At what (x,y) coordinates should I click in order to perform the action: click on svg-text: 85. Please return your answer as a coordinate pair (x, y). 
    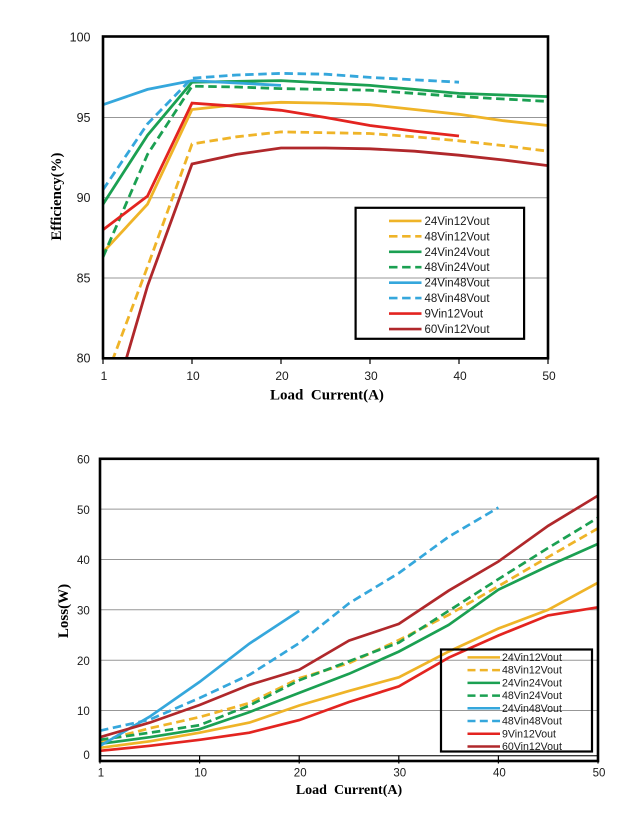
    Looking at the image, I should click on (84, 278).